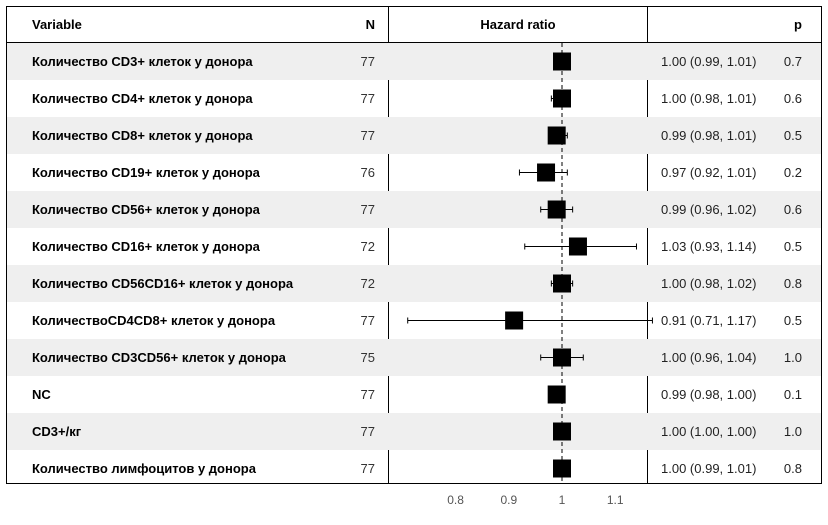 This screenshot has width=828, height=525. I want to click on row-ci-text: 0.99 (0.98, 1.01), so click(708, 135).